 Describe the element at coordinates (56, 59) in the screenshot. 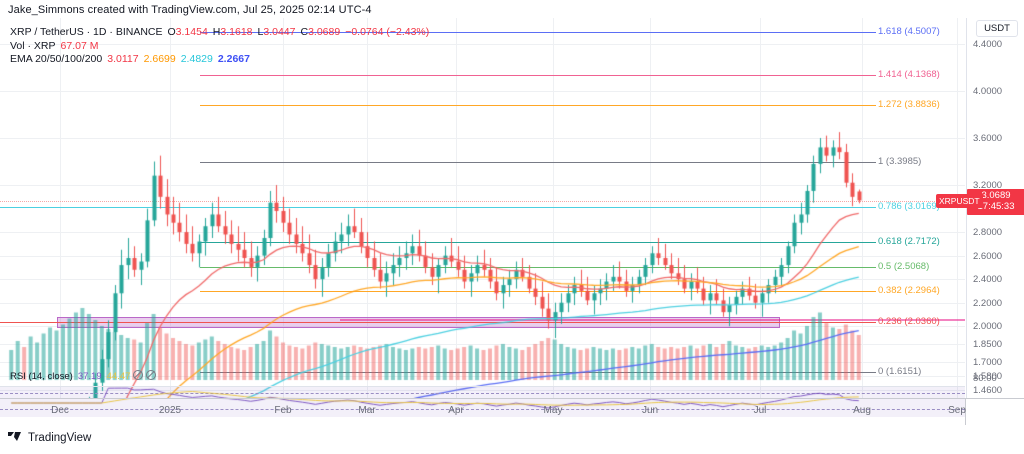

I see `legend-ema-label: EMA 20/50/100/200` at that location.